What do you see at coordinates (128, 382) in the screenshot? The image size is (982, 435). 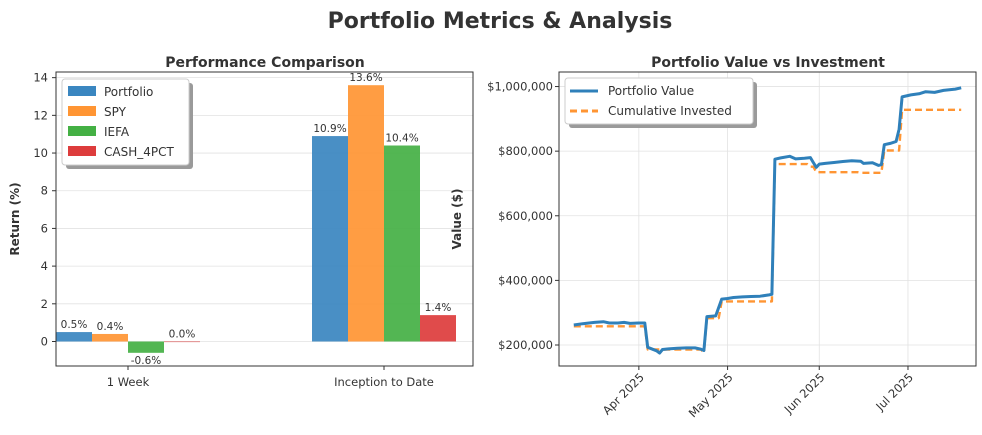 I see `left-x-tick-label: 1 Week` at bounding box center [128, 382].